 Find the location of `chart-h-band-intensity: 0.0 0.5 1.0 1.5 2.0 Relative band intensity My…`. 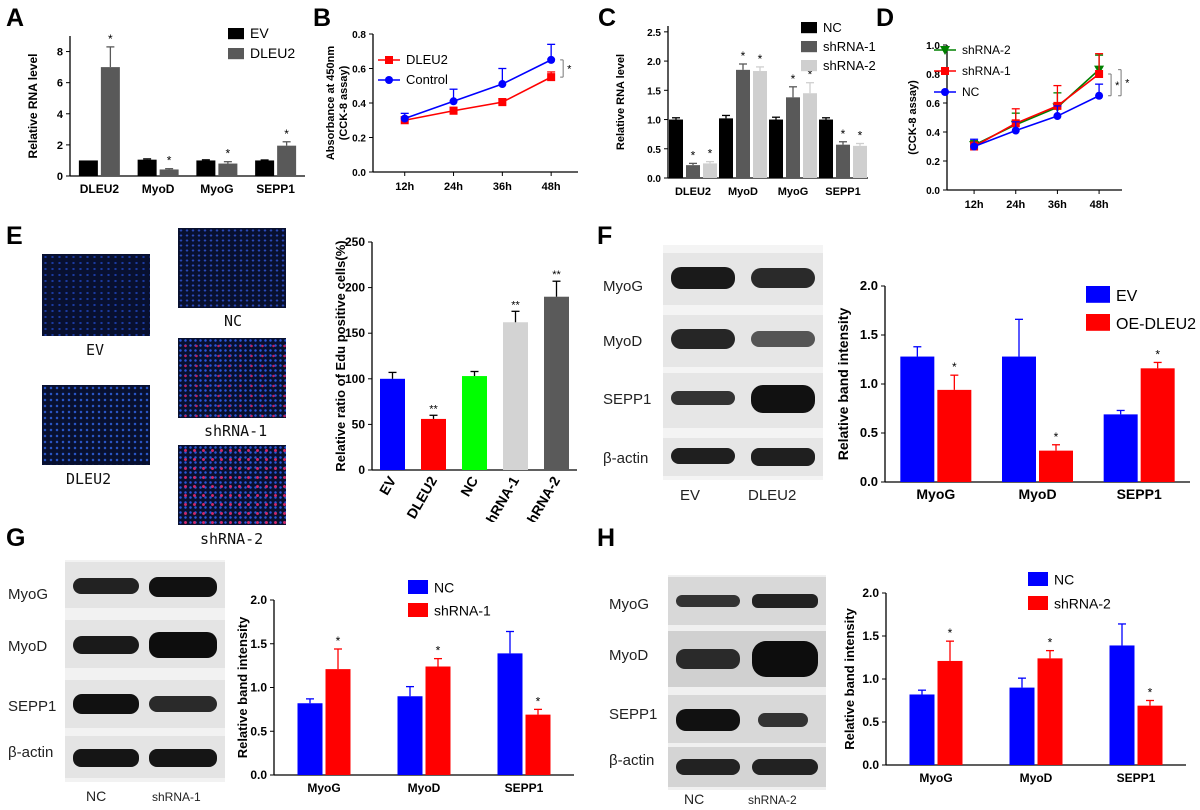

chart-h-band-intensity: 0.0 0.5 1.0 1.5 2.0 Relative band intensity My… is located at coordinates (1014, 678).